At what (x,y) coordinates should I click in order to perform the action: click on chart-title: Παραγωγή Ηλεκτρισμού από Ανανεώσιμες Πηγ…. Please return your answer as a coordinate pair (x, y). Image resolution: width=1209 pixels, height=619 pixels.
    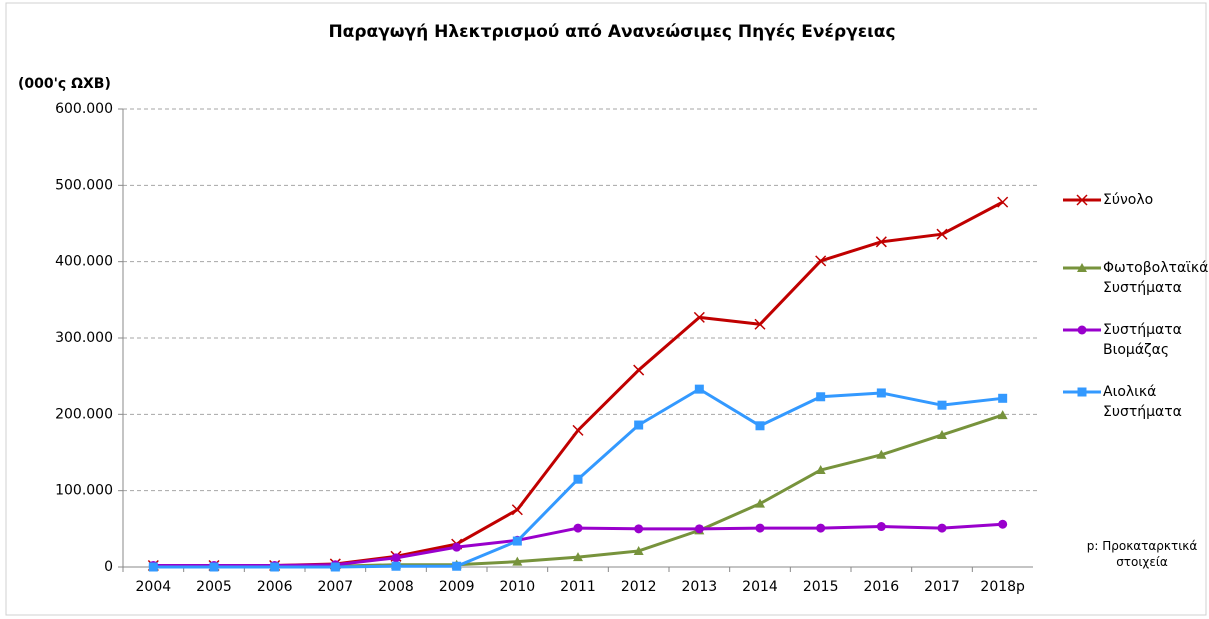
    Looking at the image, I should click on (611, 32).